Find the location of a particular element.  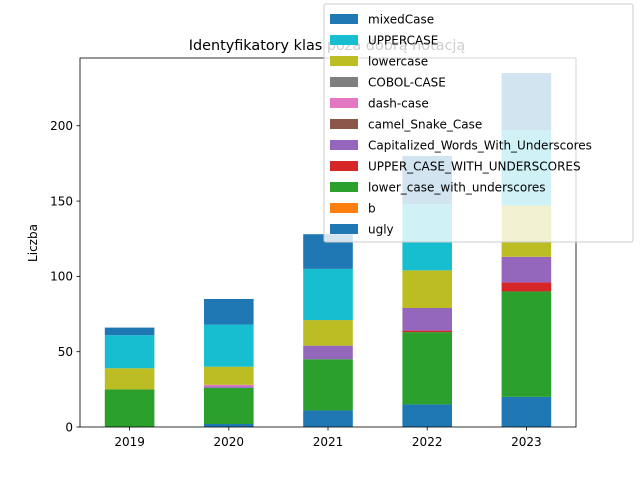

legend-label: camel_Snake_Case is located at coordinates (425, 125).